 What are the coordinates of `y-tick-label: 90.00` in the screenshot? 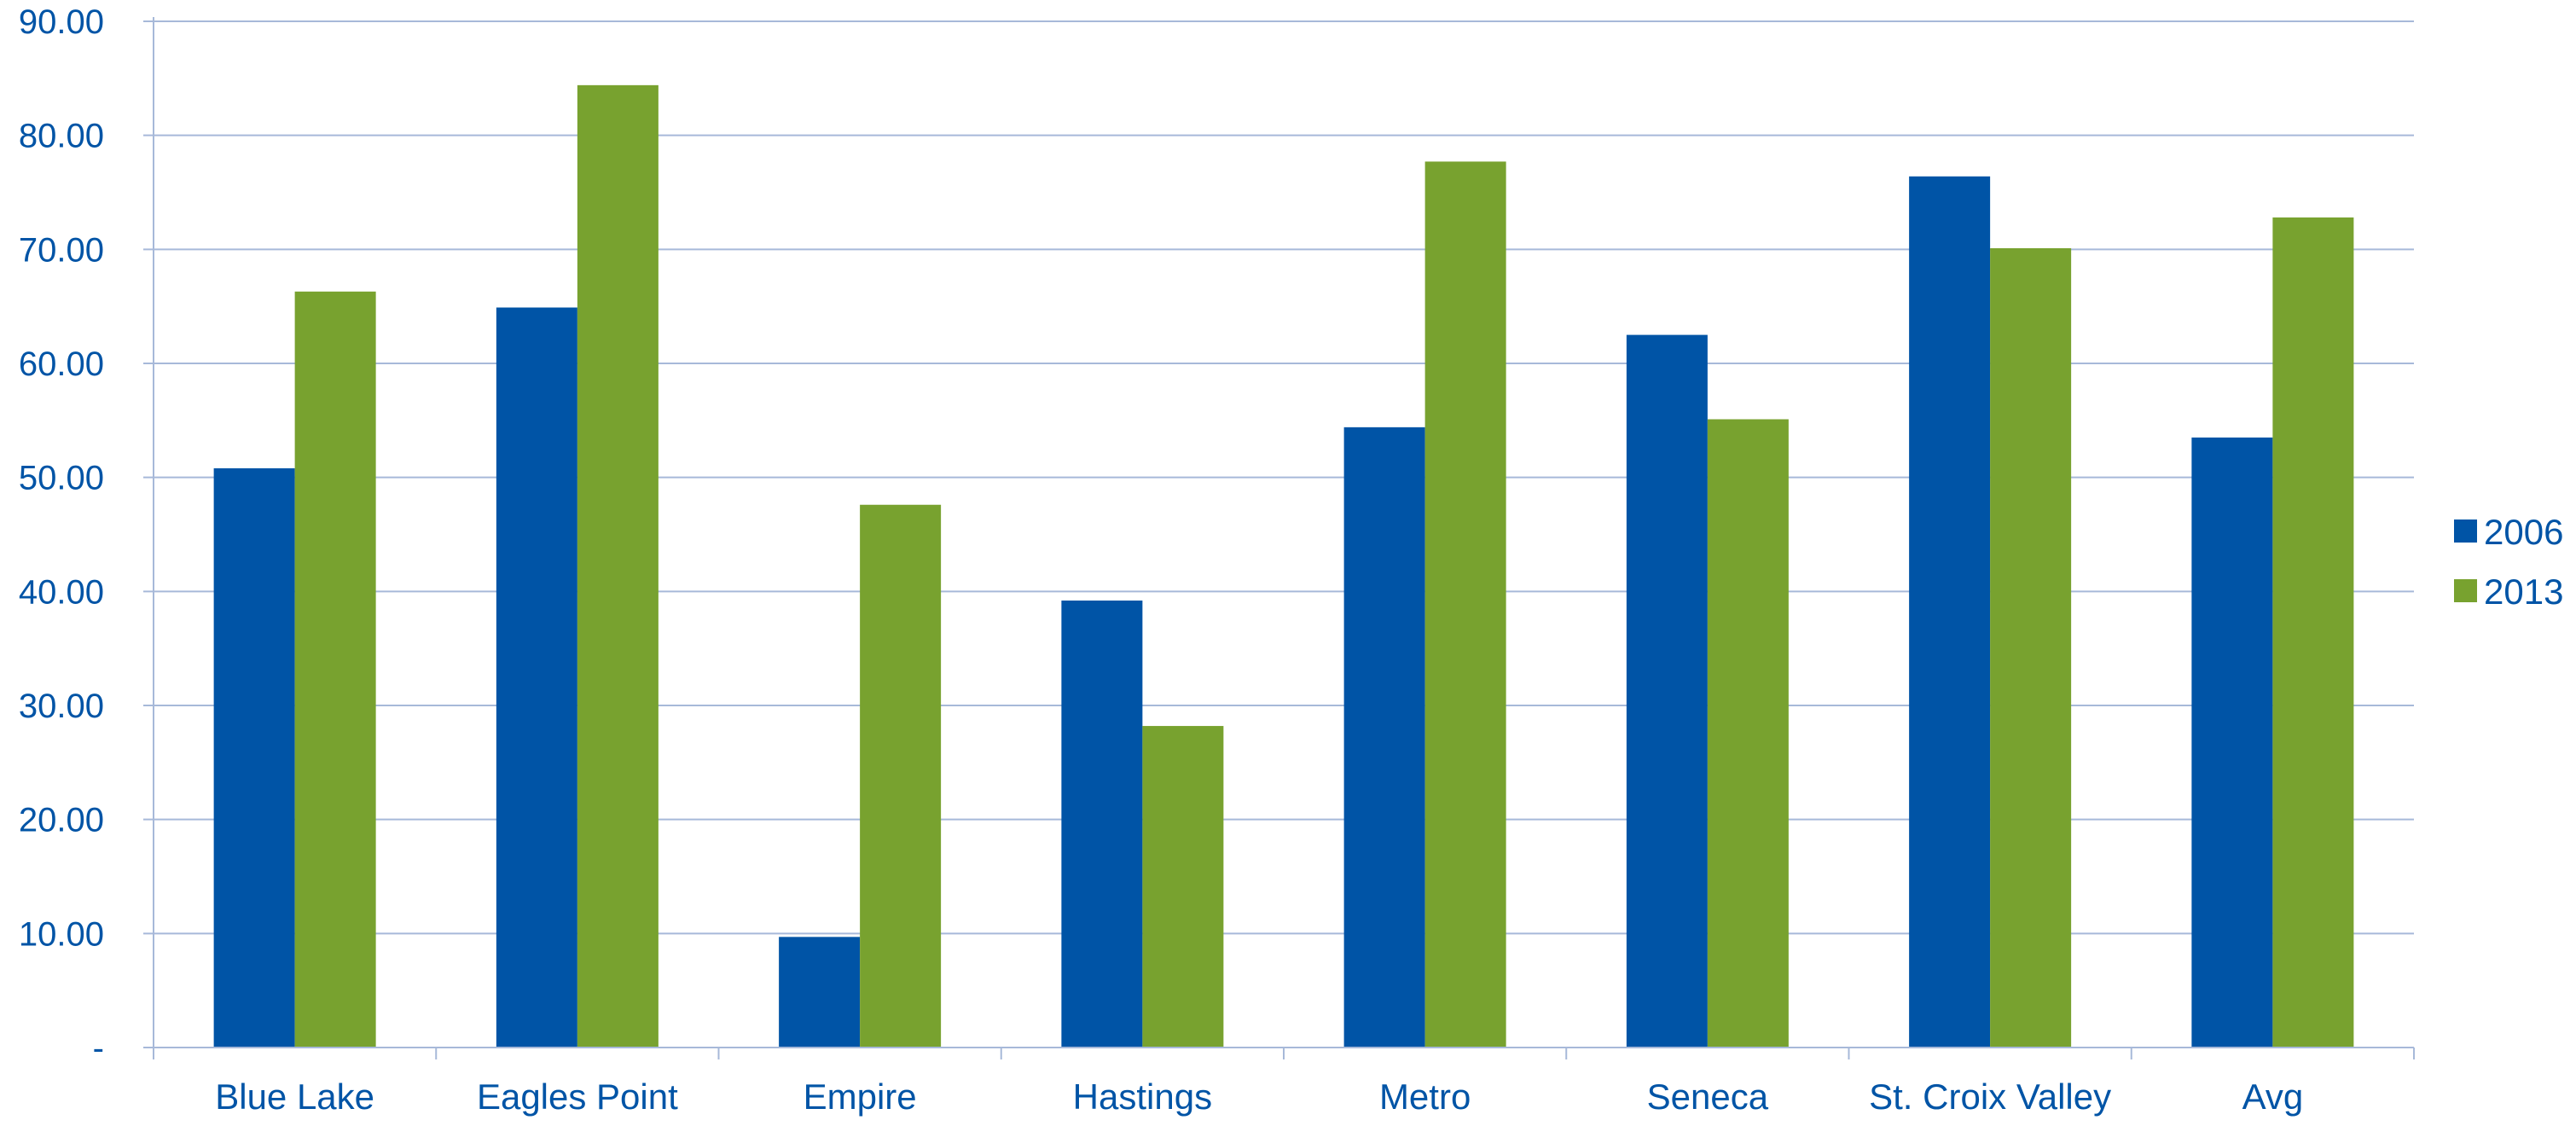 It's located at (61, 22).